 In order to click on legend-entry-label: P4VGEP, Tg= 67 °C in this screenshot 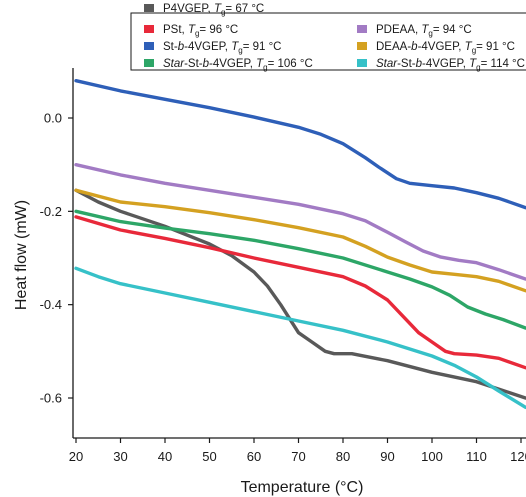, I will do `click(213, 10)`.